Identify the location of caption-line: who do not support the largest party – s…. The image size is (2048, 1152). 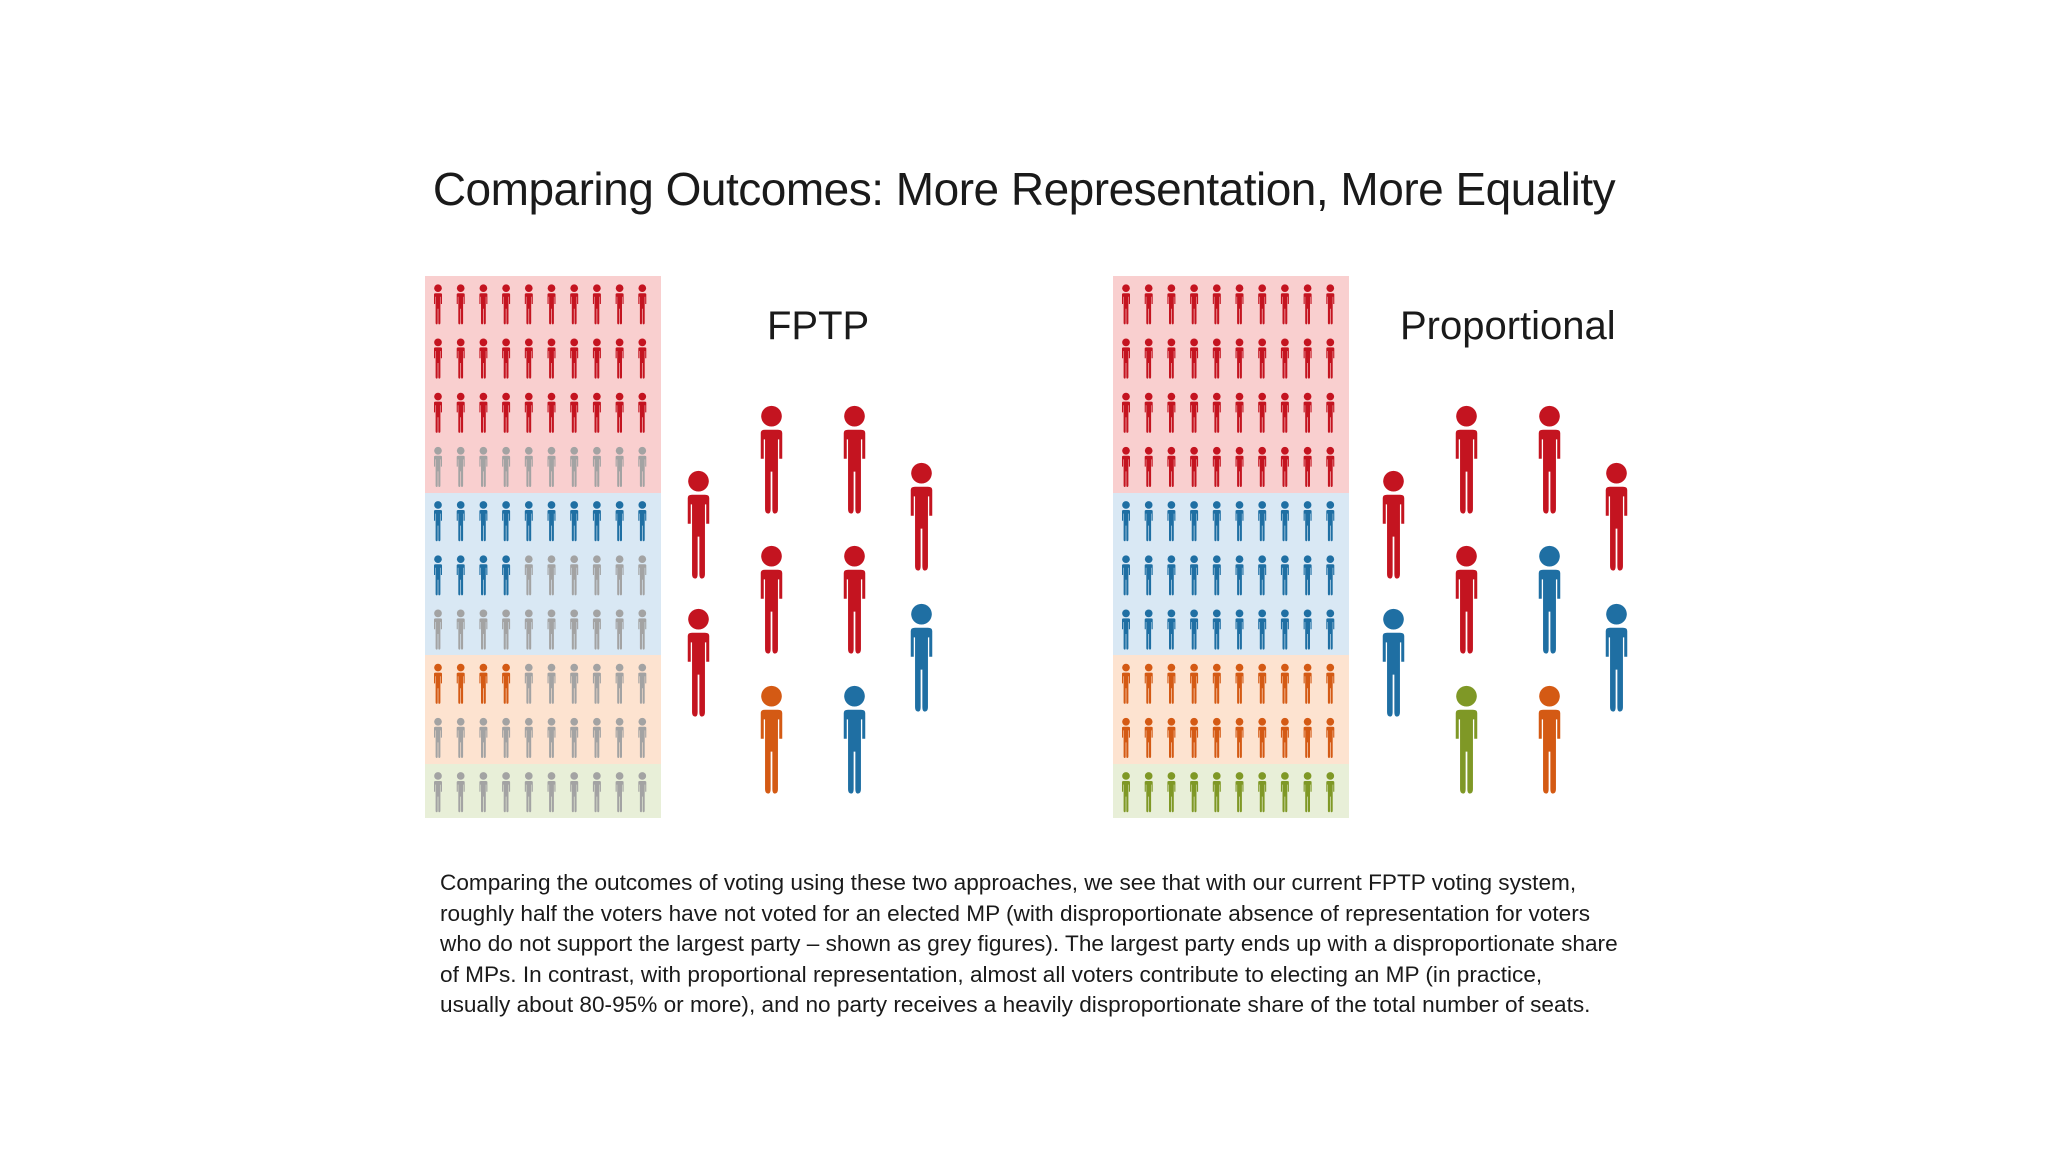
(1029, 943).